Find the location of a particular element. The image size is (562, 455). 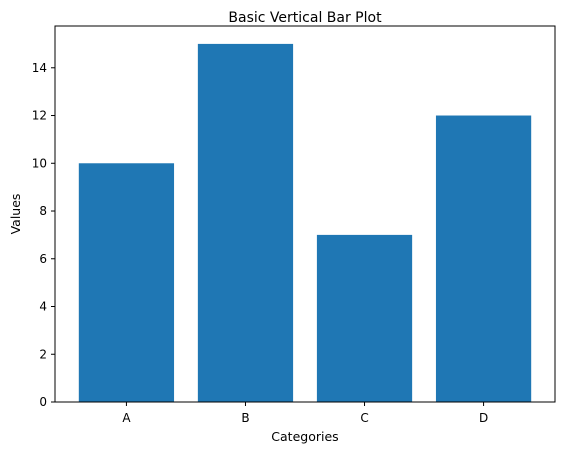

y-tick-label: 6 is located at coordinates (43, 259).